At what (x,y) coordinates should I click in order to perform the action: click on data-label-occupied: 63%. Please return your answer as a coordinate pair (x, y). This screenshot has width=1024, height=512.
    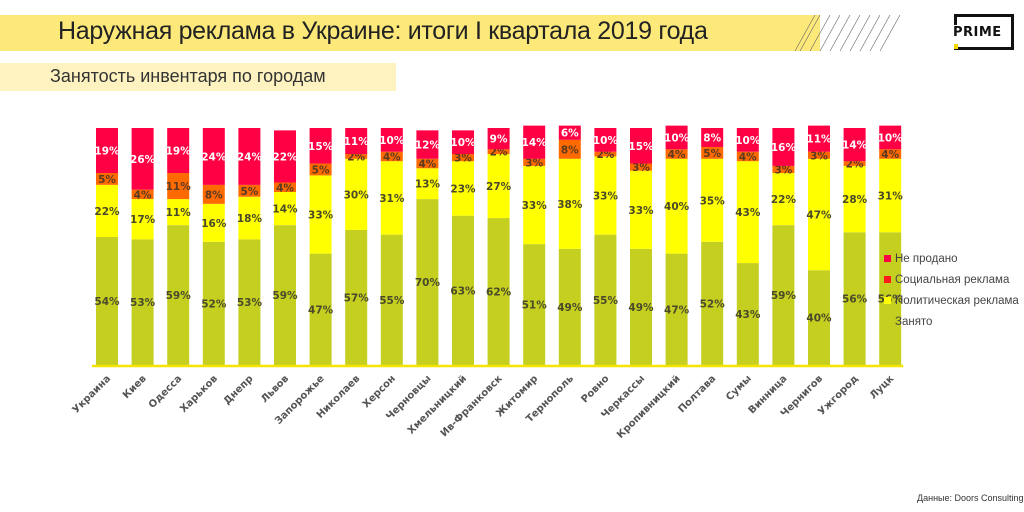
    Looking at the image, I should click on (463, 291).